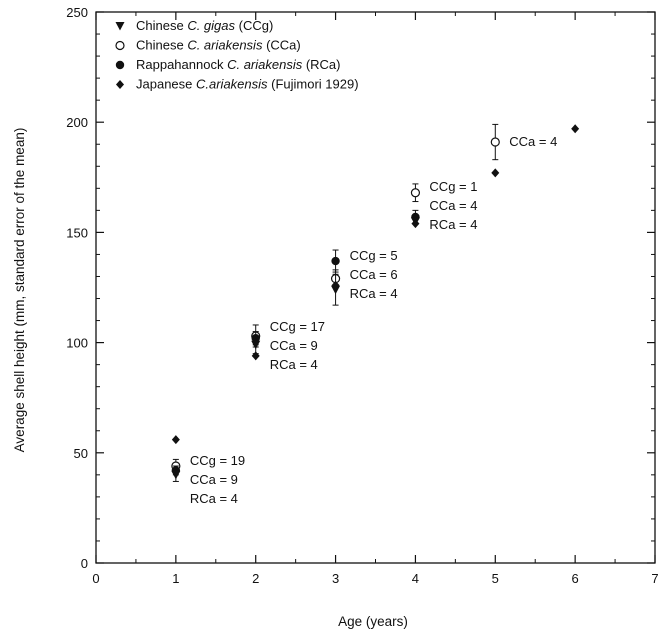 This screenshot has height=634, width=663. I want to click on x-tick-label: 0, so click(95, 578).